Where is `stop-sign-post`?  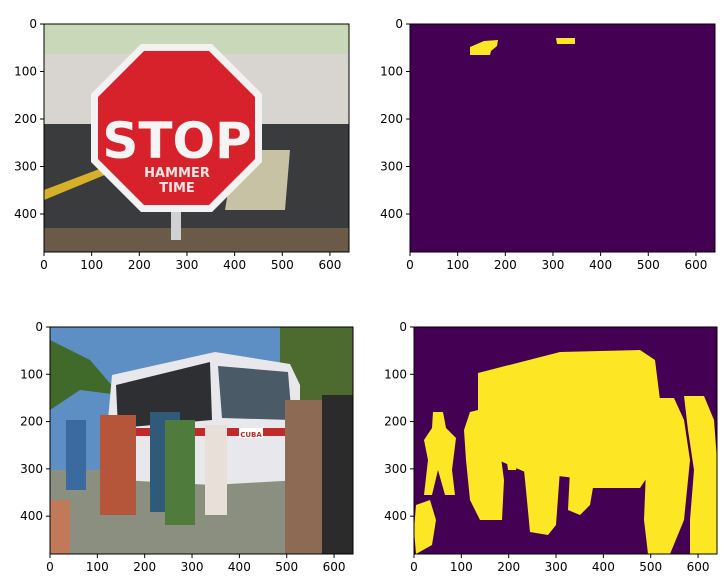 stop-sign-post is located at coordinates (176, 220).